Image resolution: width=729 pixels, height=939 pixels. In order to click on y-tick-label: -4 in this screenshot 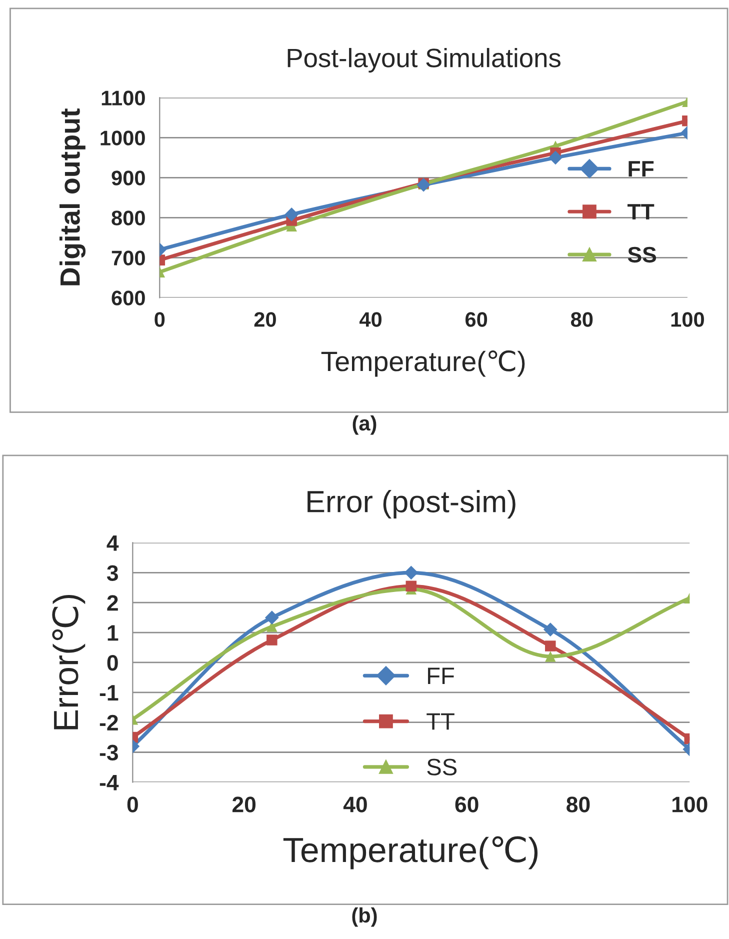, I will do `click(109, 782)`.